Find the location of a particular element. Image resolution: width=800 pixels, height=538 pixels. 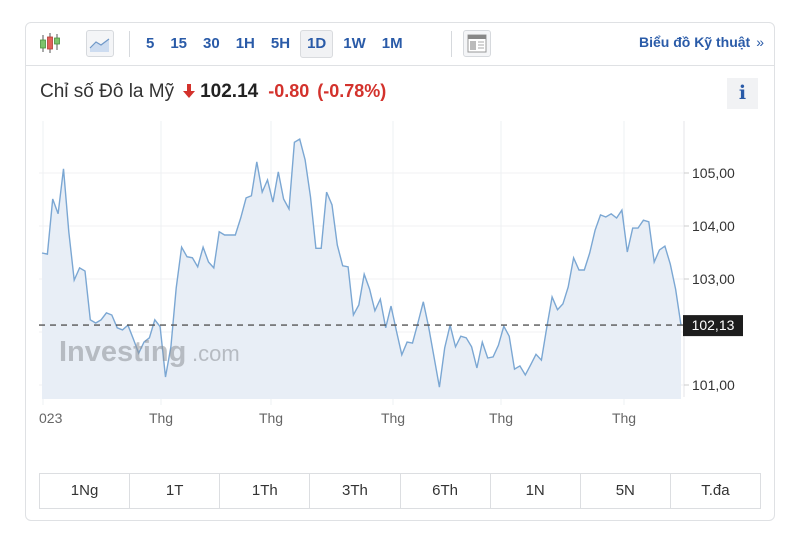

investing-watermark: Investing .com is located at coordinates (149, 352).